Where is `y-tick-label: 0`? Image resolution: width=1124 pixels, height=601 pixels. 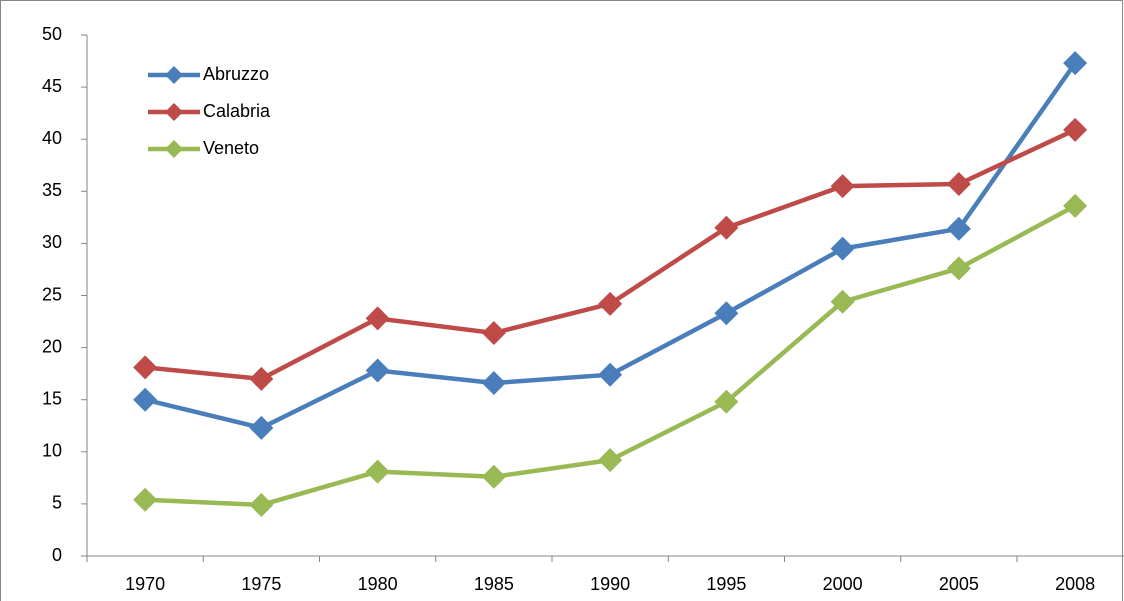 y-tick-label: 0 is located at coordinates (57, 555).